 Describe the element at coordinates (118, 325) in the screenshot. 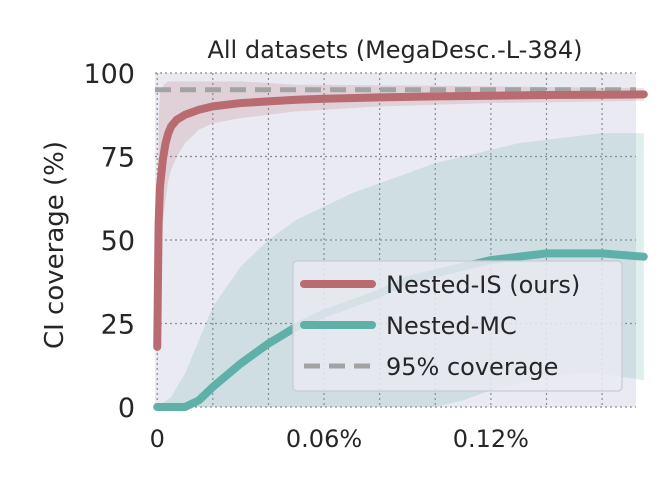

I see `y-tick-label-1: 25` at that location.